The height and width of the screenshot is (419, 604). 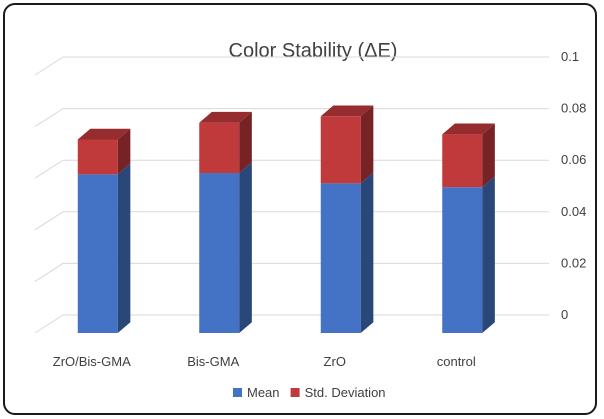 What do you see at coordinates (573, 262) in the screenshot?
I see `y-tick-label: 0.02` at bounding box center [573, 262].